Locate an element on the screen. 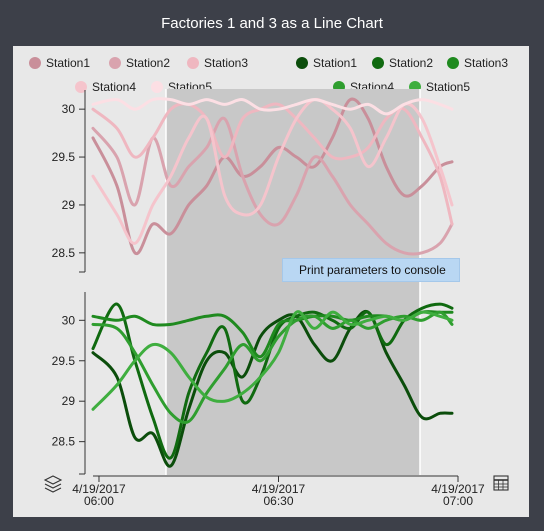  context-menu-print-parameters: Print parameters to console is located at coordinates (371, 270).